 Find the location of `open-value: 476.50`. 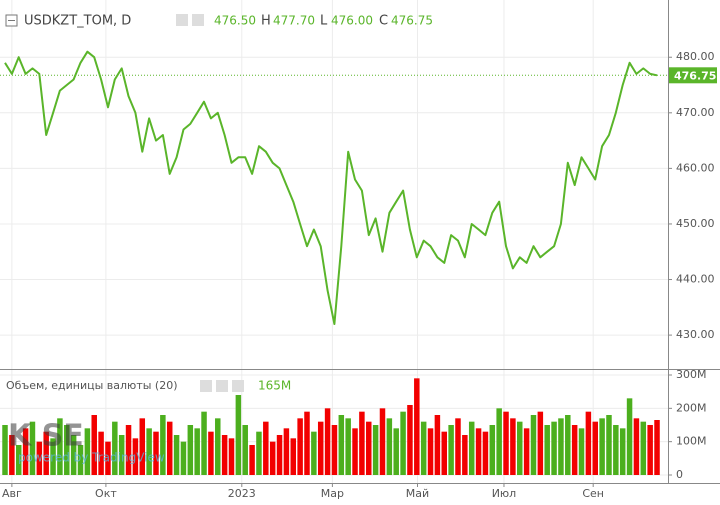

open-value: 476.50 is located at coordinates (235, 21).